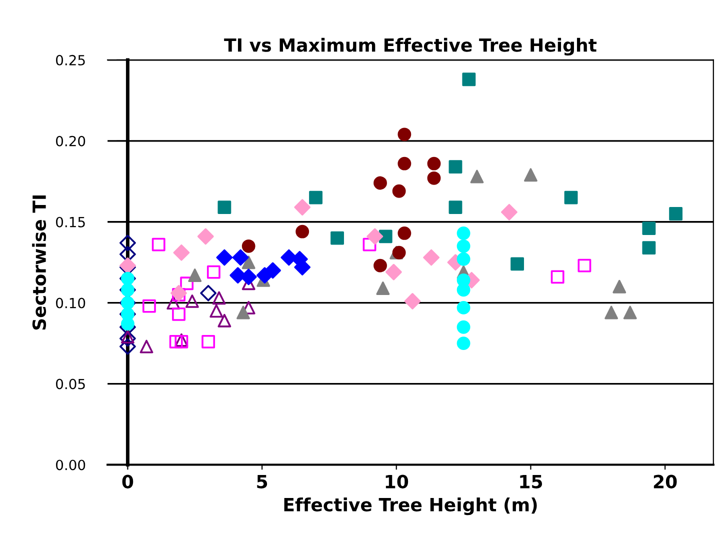  What do you see at coordinates (70, 60) in the screenshot?
I see `y-tick-label: 0.25` at bounding box center [70, 60].